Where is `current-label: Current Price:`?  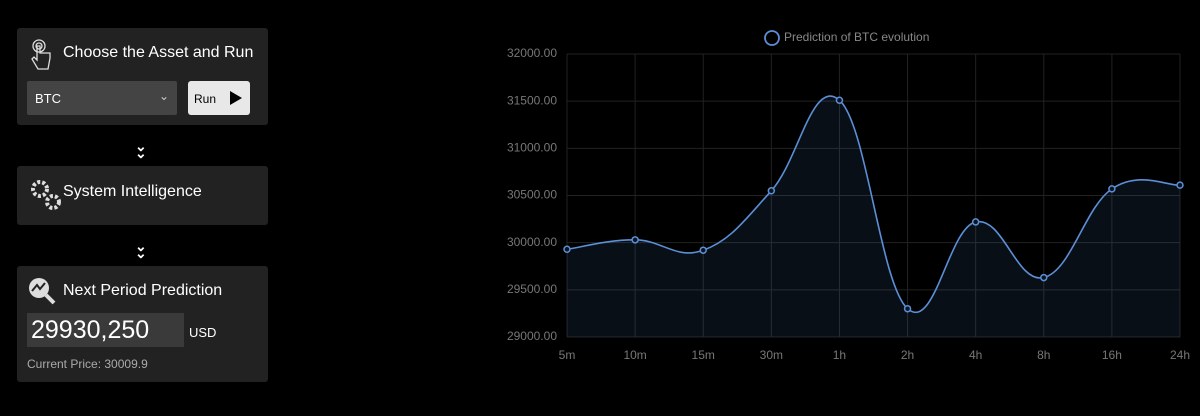
current-label: Current Price: is located at coordinates (64, 364).